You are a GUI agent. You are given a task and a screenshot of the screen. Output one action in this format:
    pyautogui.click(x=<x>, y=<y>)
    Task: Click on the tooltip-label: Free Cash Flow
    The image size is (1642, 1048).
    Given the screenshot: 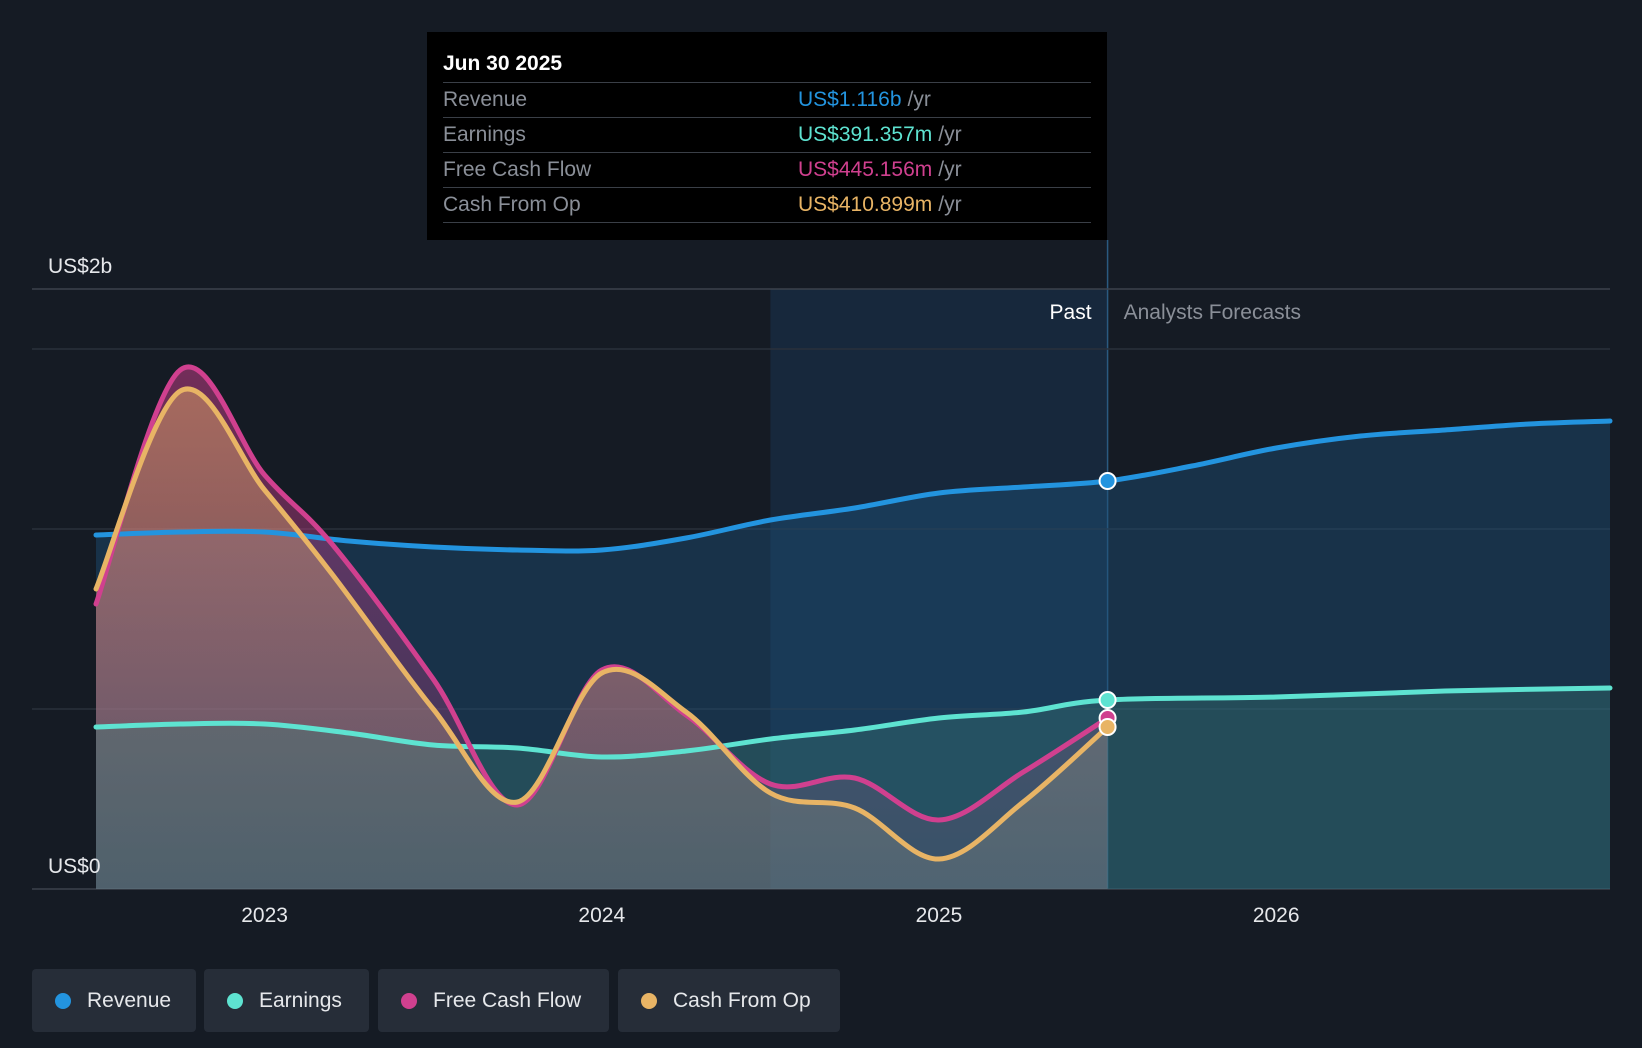 What is the action you would take?
    pyautogui.click(x=517, y=169)
    